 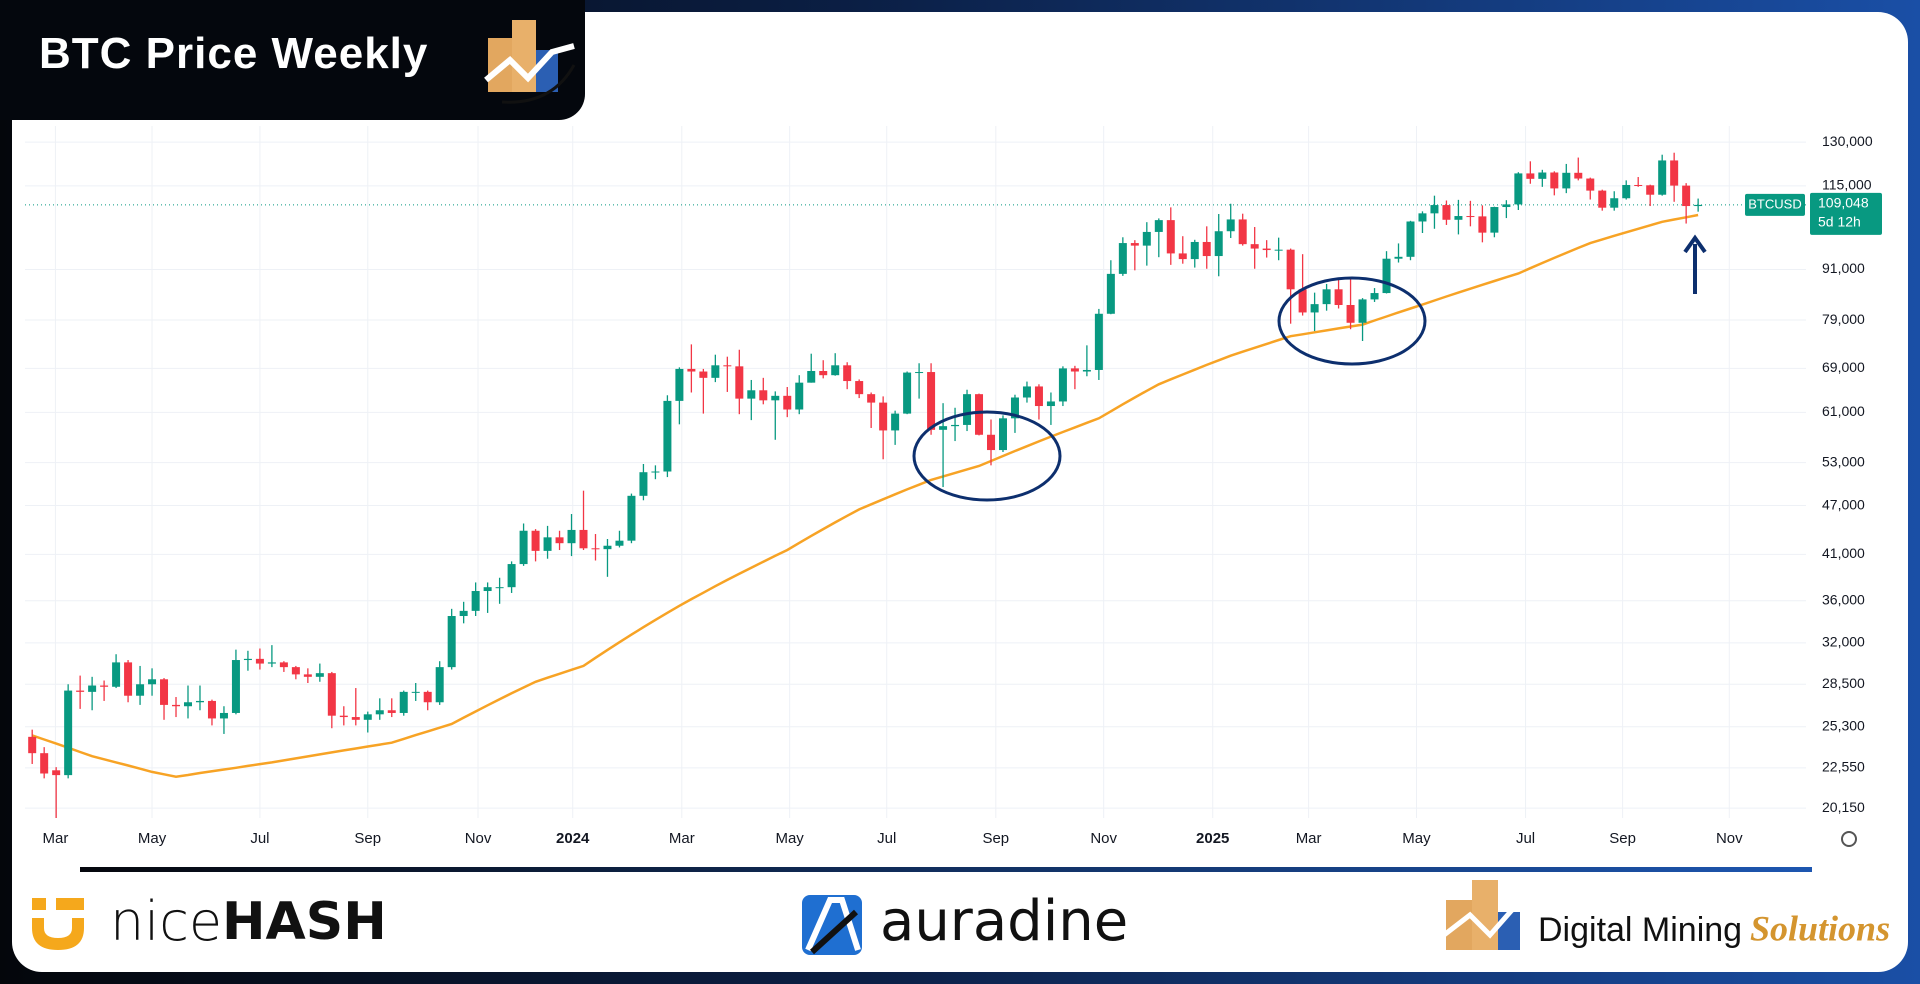 What do you see at coordinates (1212, 838) in the screenshot?
I see `x-tick-label: 2025` at bounding box center [1212, 838].